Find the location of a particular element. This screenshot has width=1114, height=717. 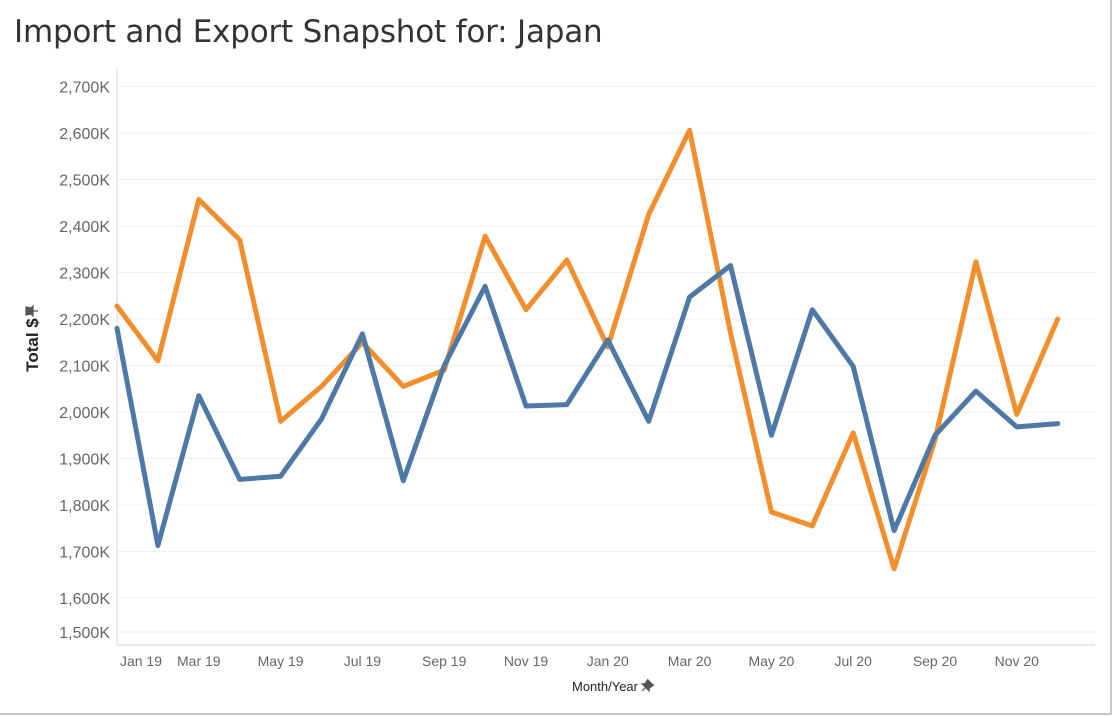

y-axis-title: Total $ is located at coordinates (32, 345).